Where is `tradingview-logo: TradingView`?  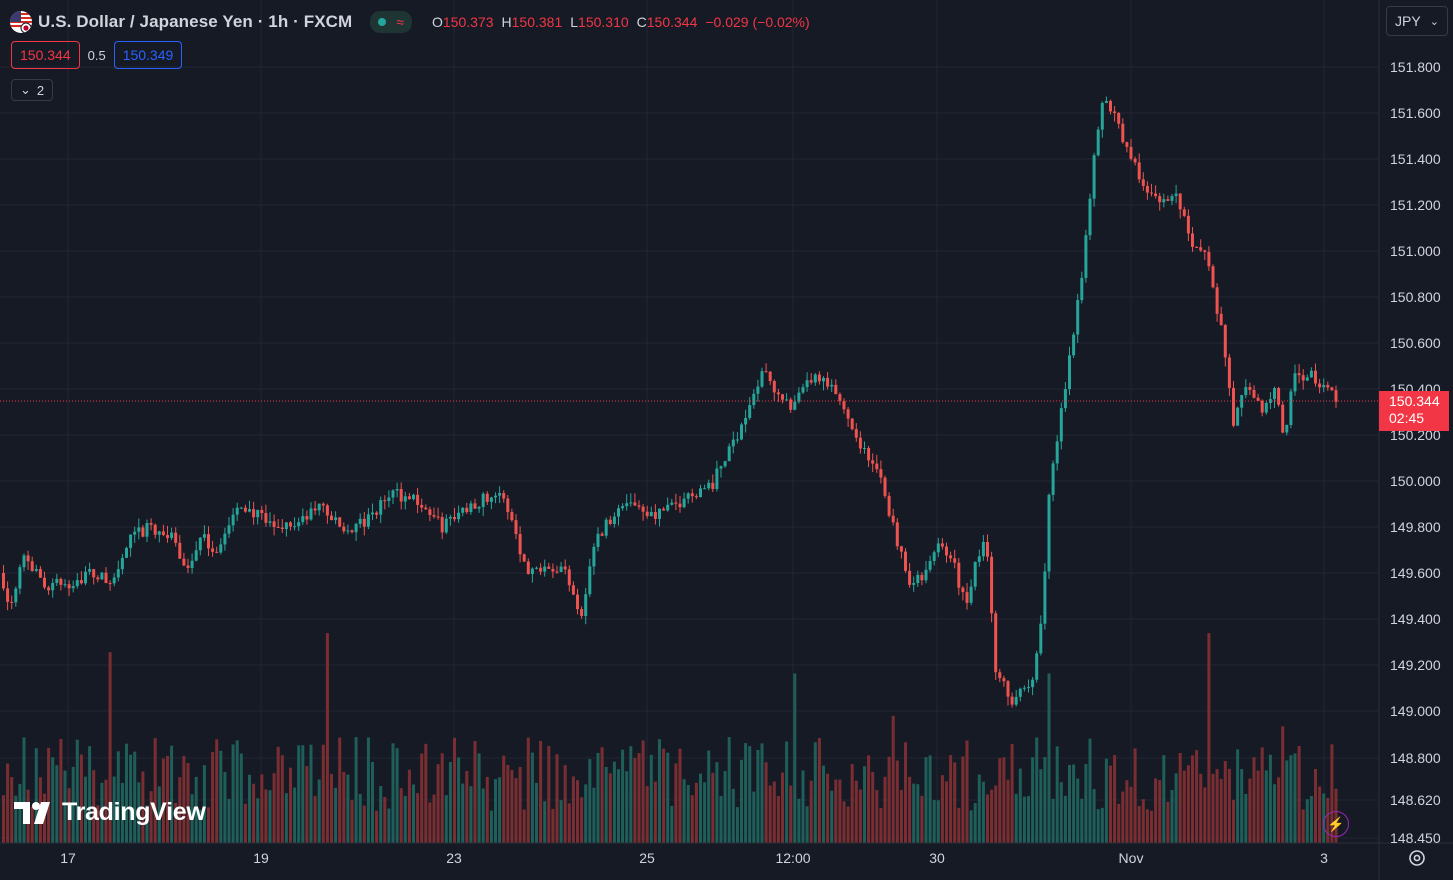
tradingview-logo: TradingView is located at coordinates (110, 812).